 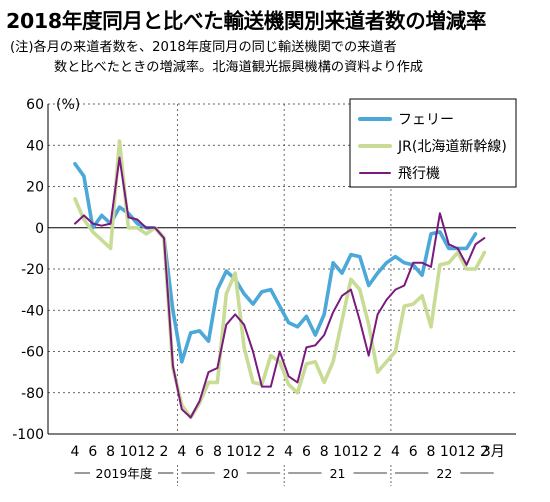 I want to click on y-tick-label: 60, so click(x=35, y=105).